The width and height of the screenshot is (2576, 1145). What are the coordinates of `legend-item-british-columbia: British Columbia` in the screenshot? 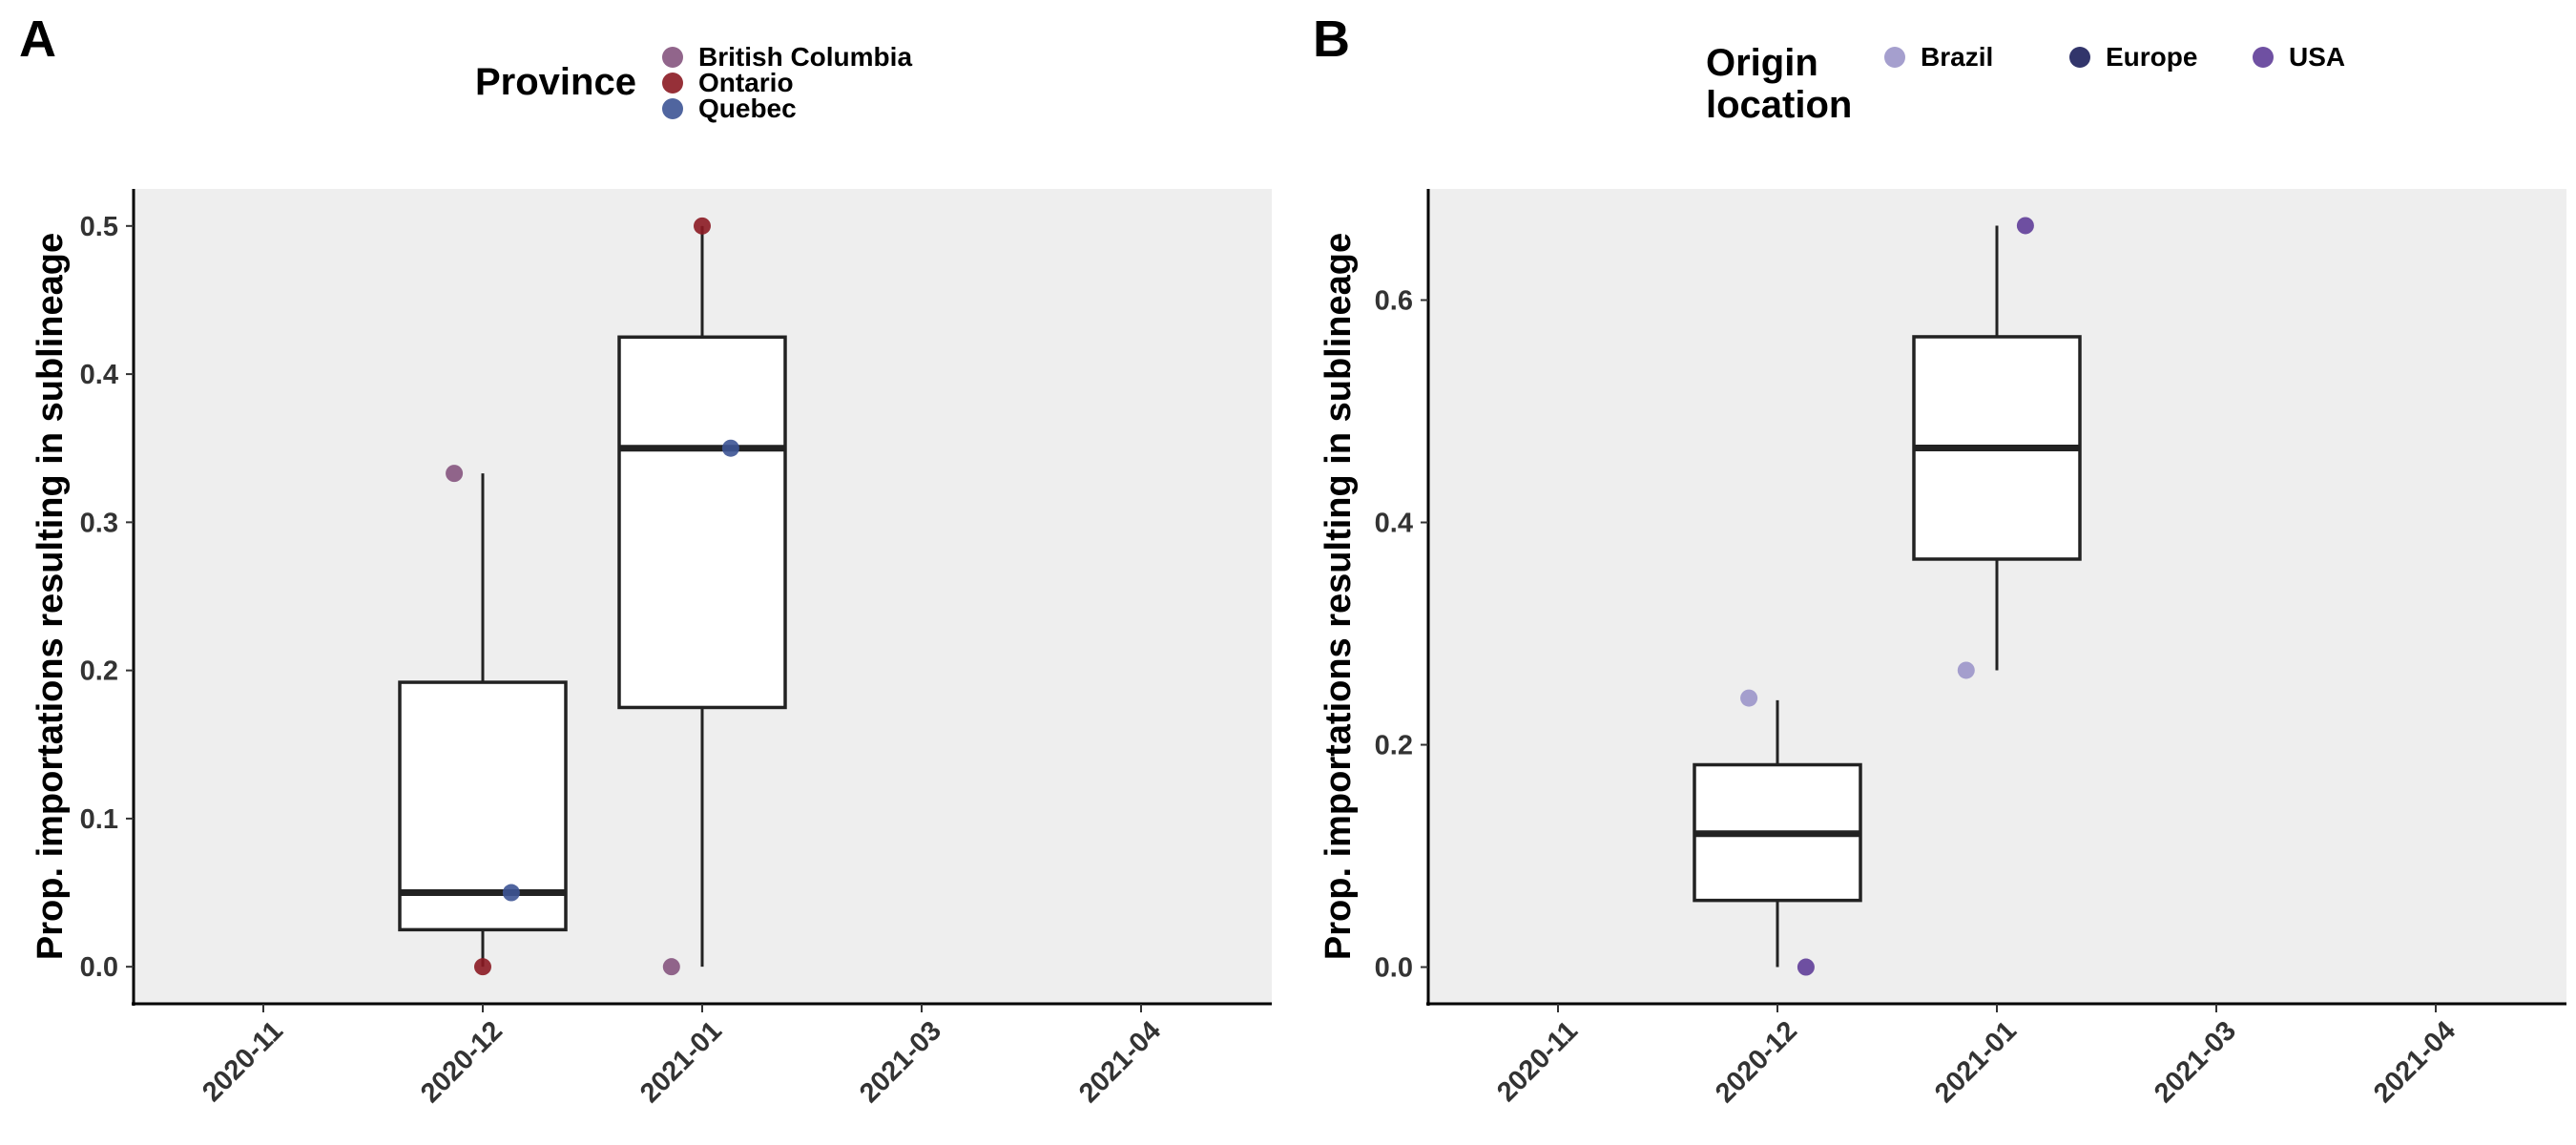 It's located at (787, 58).